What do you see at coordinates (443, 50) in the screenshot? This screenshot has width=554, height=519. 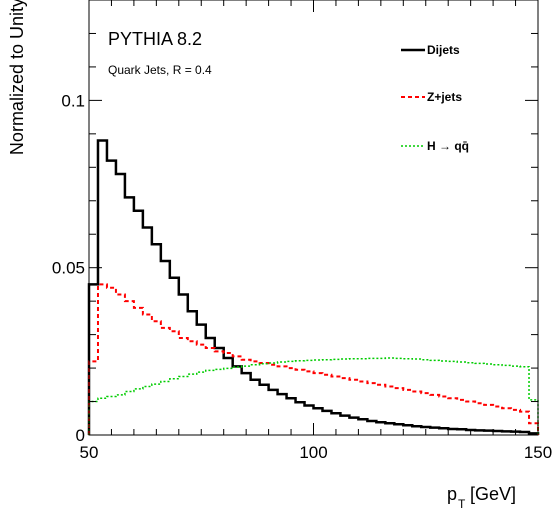 I see `legend-label-0: Dijets` at bounding box center [443, 50].